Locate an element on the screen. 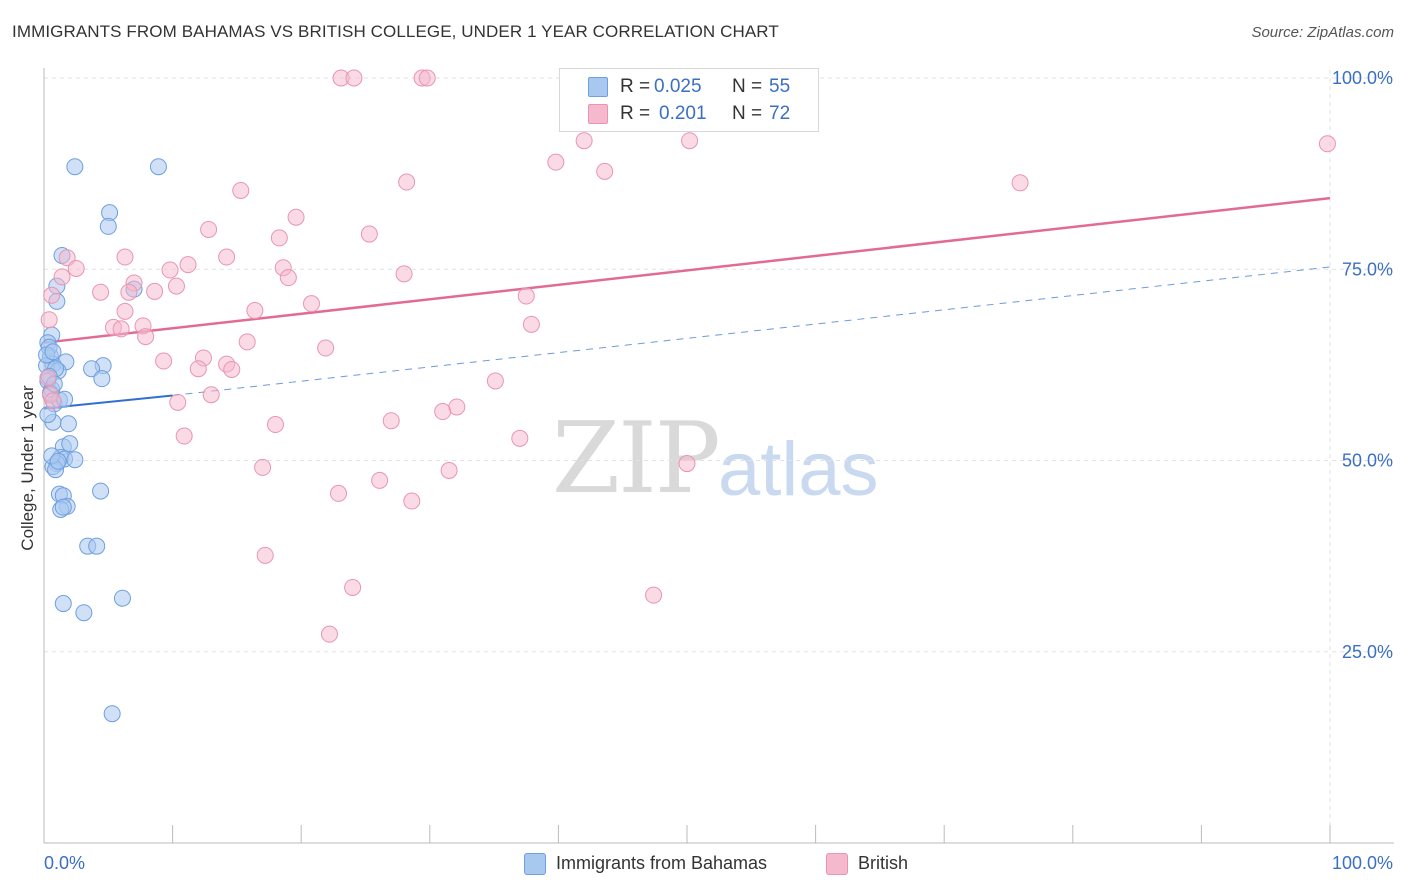 Image resolution: width=1406 pixels, height=892 pixels. y-axis-label: College, Under 1 year is located at coordinates (27, 468).